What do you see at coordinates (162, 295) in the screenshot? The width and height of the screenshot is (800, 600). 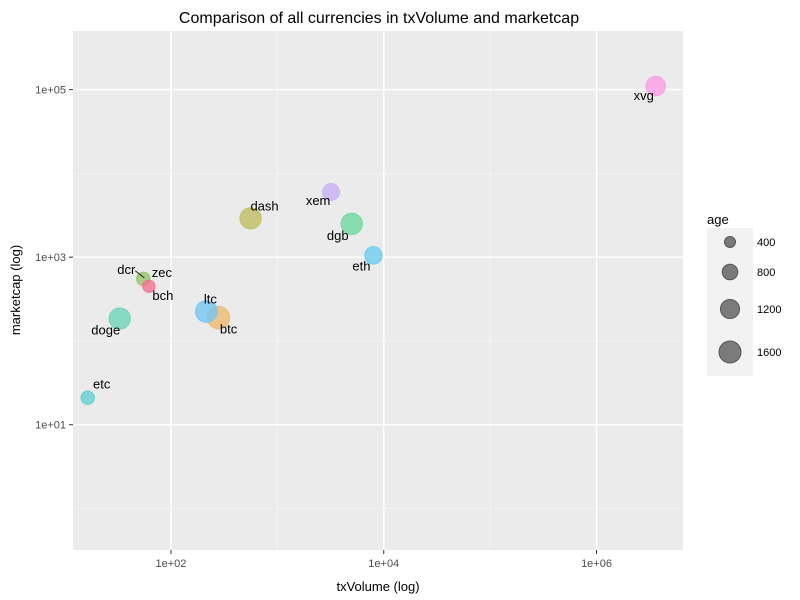 I see `label-bch: bch` at bounding box center [162, 295].